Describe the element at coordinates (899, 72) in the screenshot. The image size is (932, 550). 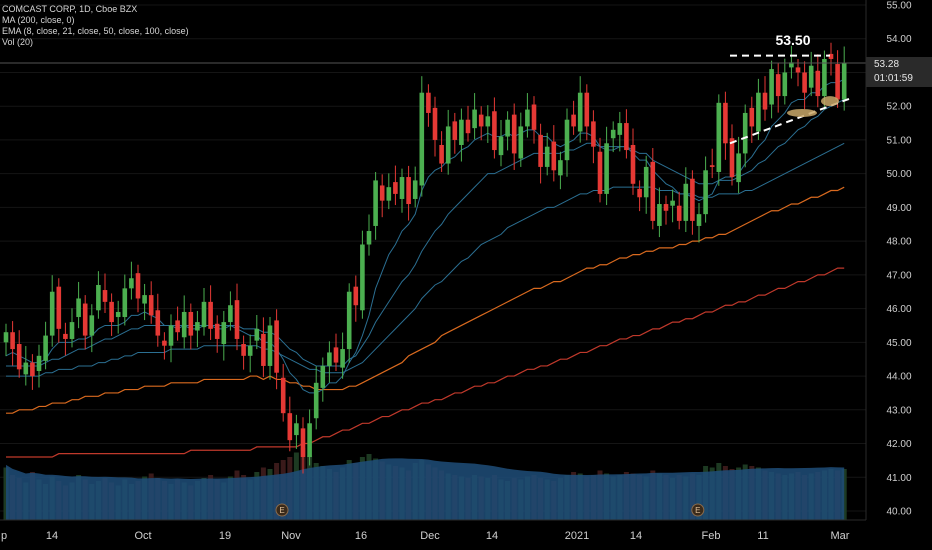
I see `last-price-label: 53.28 01:01:59` at that location.